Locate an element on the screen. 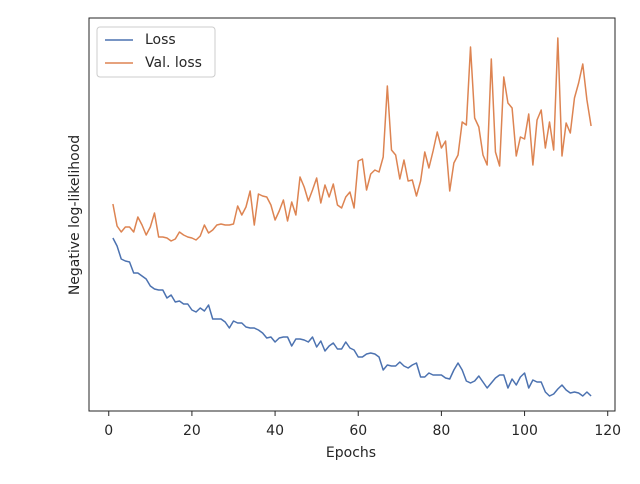  y-axis-label: Negative log-likelihood is located at coordinates (75, 215).